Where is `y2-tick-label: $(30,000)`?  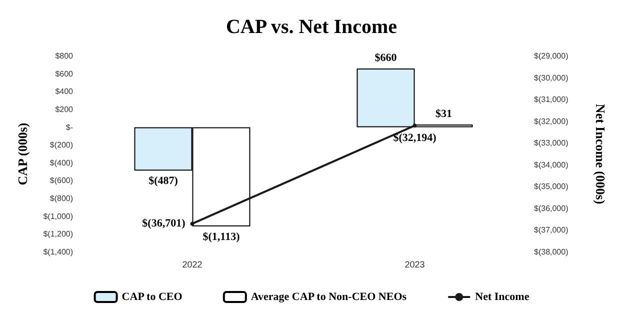
y2-tick-label: $(30,000) is located at coordinates (551, 77).